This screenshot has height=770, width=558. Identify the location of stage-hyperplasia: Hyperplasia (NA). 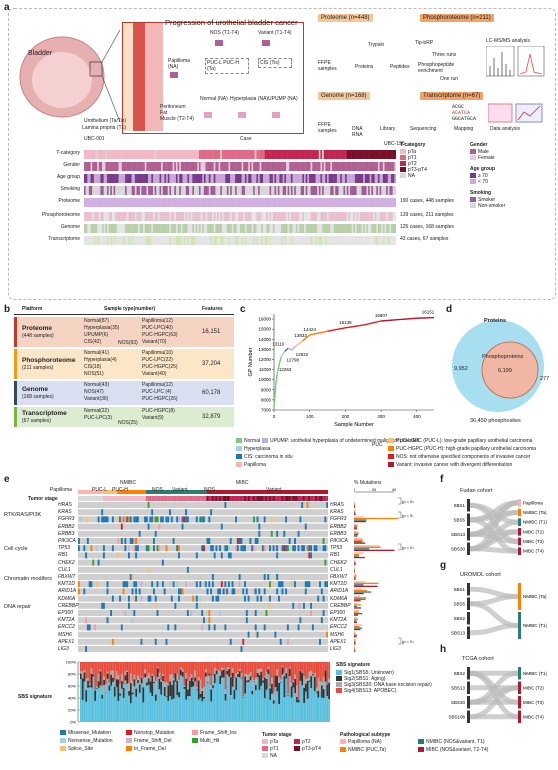
(249, 99).